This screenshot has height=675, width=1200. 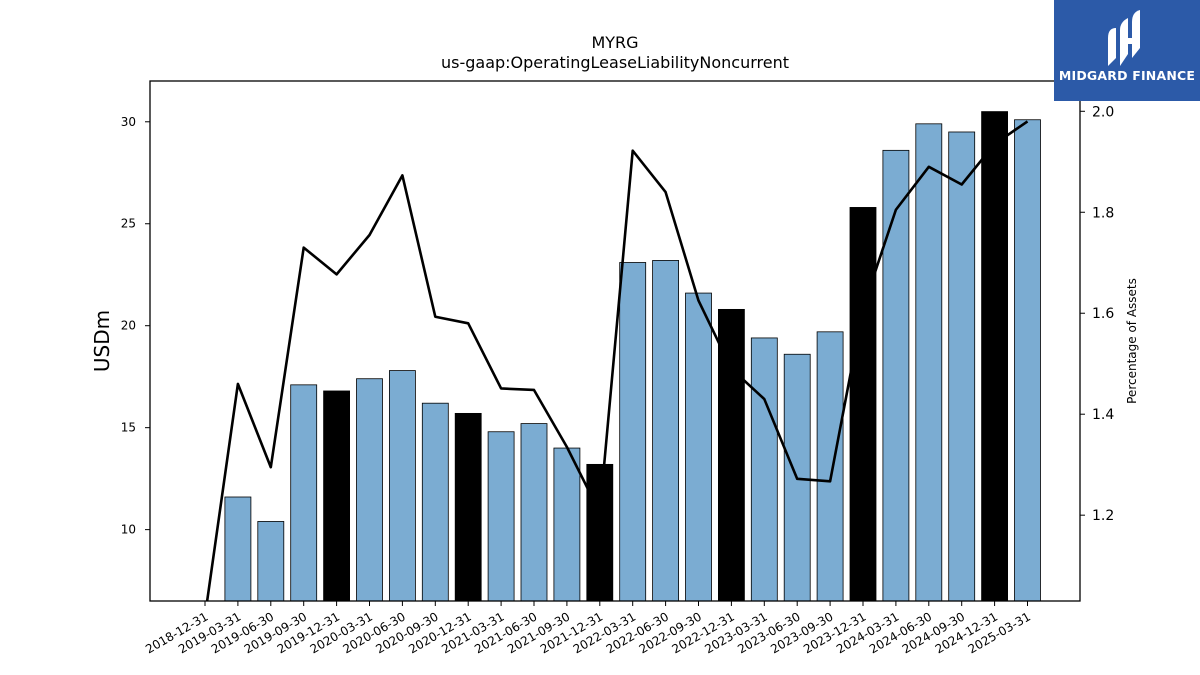 I want to click on y2-tick-label: 1.4, so click(x=1103, y=415).